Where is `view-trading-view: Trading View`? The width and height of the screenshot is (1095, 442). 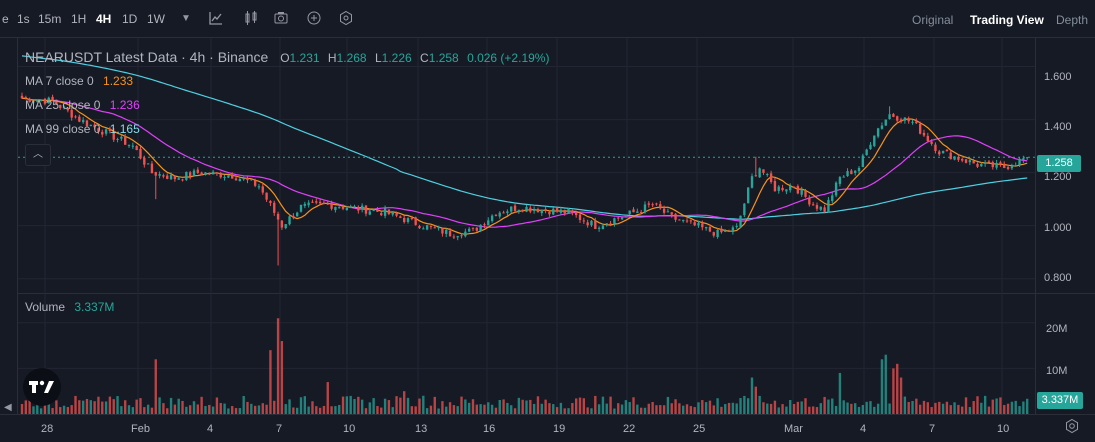 view-trading-view: Trading View is located at coordinates (1007, 20).